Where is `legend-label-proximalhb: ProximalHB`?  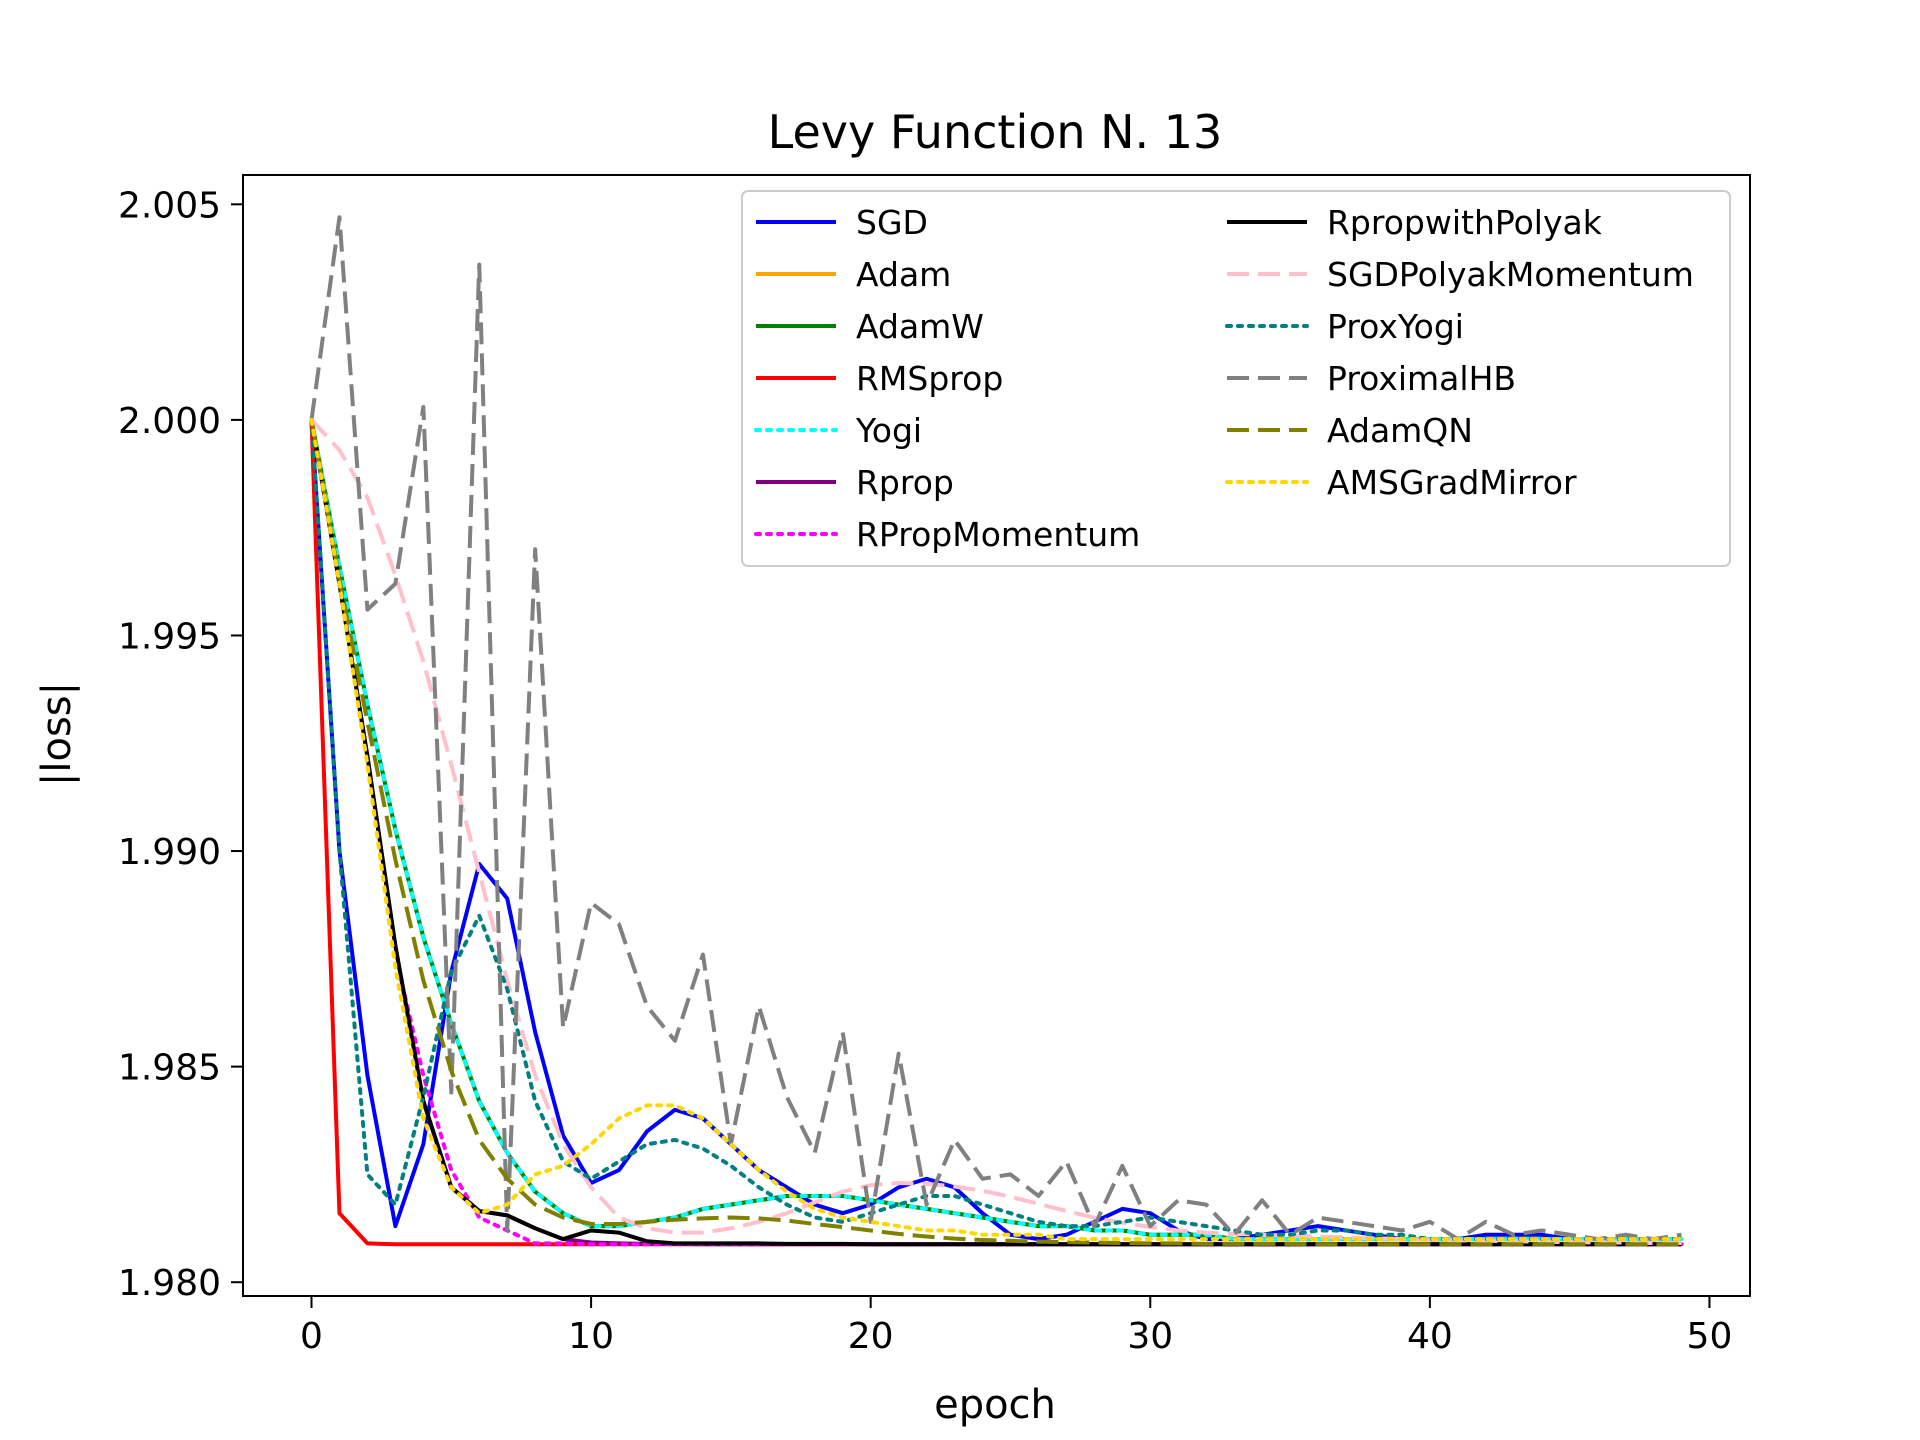
legend-label-proximalhb: ProximalHB is located at coordinates (1421, 378).